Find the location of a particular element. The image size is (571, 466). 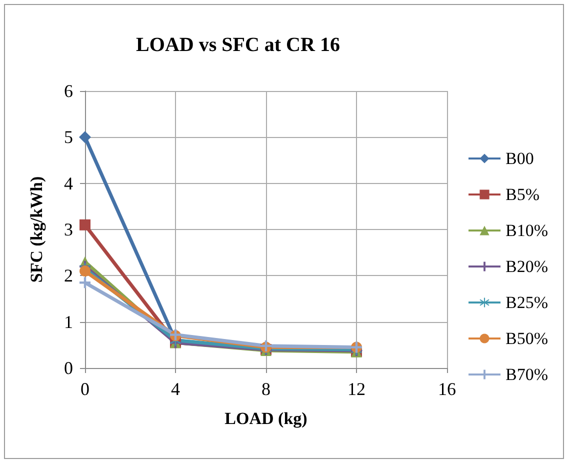

legend-label: B20% is located at coordinates (527, 266).